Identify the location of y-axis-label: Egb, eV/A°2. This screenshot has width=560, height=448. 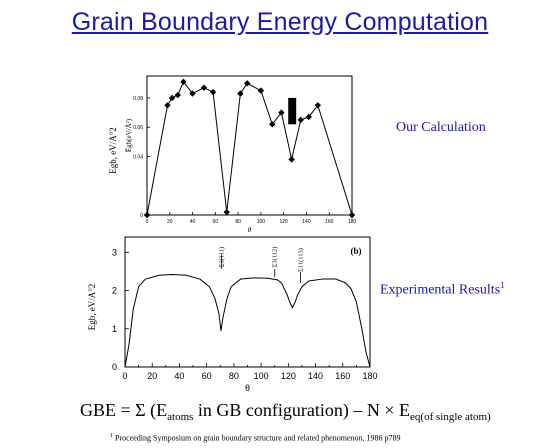
(92, 307).